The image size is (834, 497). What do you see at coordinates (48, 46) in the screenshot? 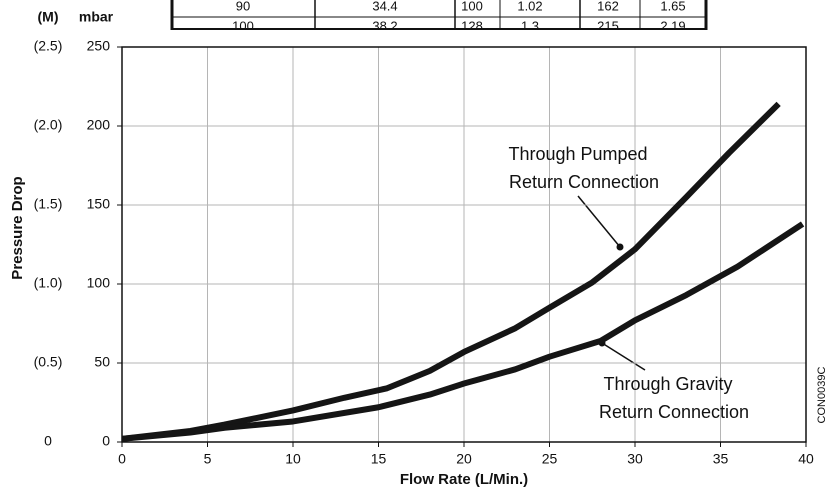
I see `y2-tick-label: (2.5)` at bounding box center [48, 46].